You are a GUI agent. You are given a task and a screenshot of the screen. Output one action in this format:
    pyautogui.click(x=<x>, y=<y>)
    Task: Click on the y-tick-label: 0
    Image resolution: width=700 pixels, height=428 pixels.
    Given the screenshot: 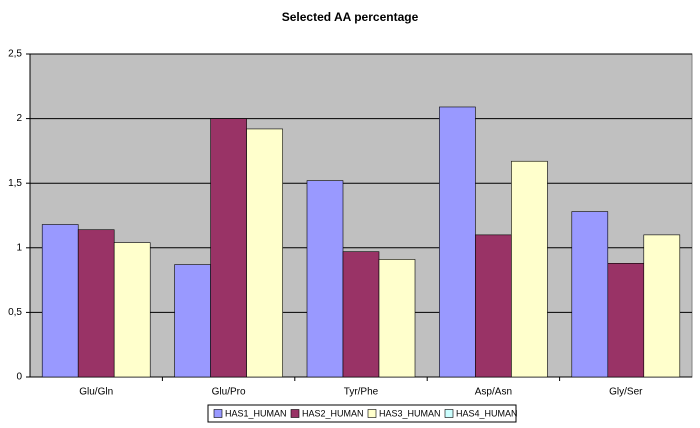 What is the action you would take?
    pyautogui.click(x=19, y=377)
    